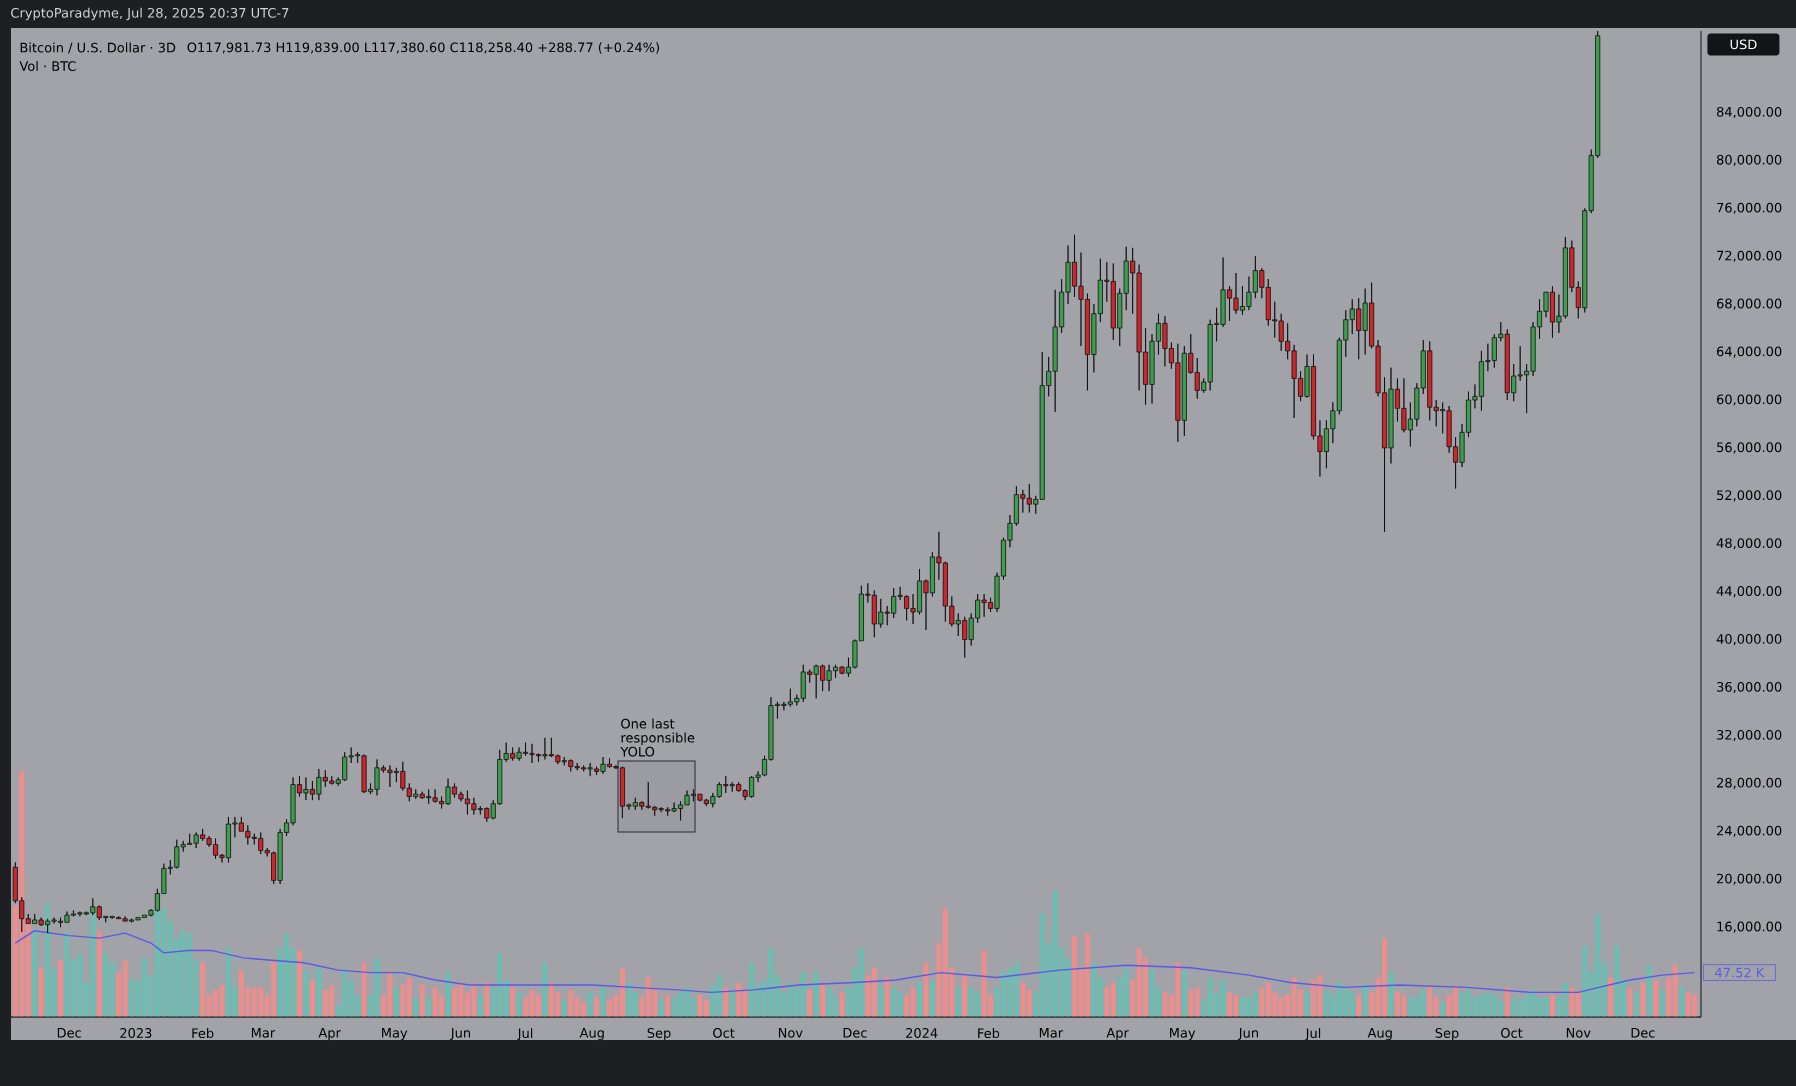  What do you see at coordinates (1749, 400) in the screenshot?
I see `y-tick-label: 60,000.00` at bounding box center [1749, 400].